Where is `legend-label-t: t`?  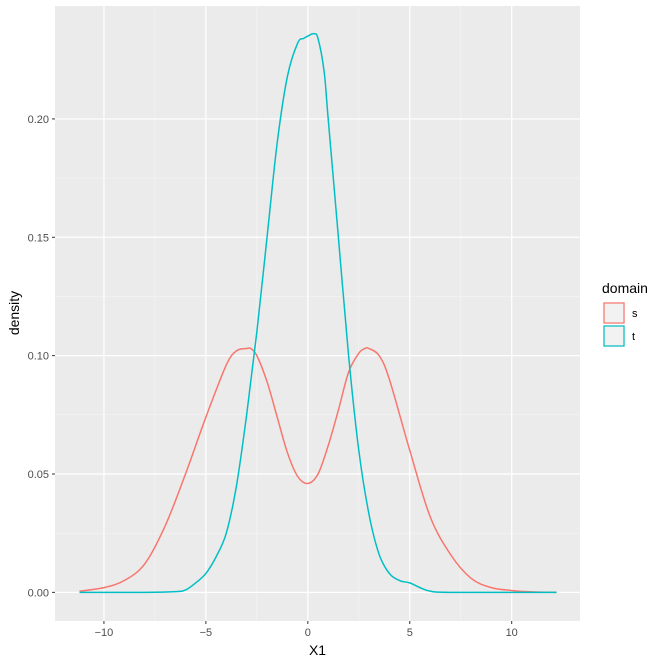
legend-label-t: t is located at coordinates (633, 337).